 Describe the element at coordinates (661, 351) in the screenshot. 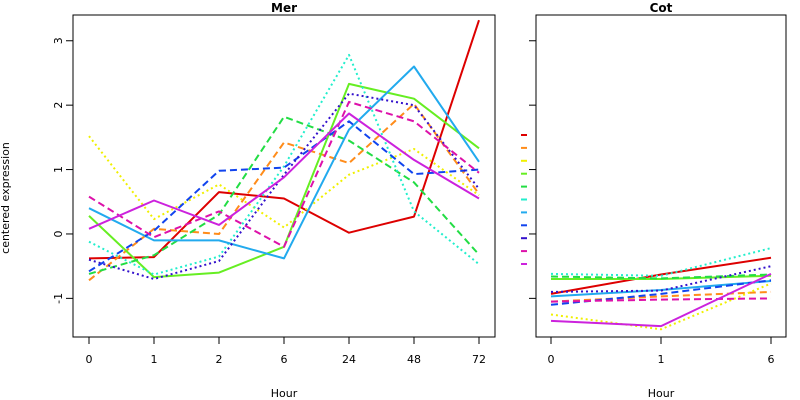

I see `x-ticks-cot: 0 1 6` at that location.